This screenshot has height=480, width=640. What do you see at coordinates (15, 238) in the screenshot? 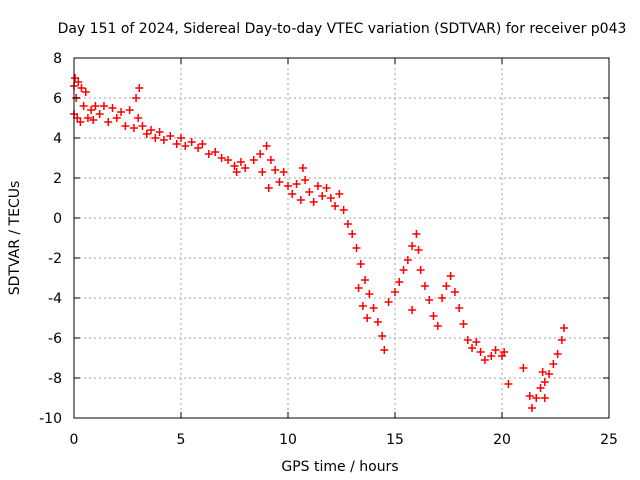
I see `y-axis-label: SDTVAR / TECUs` at bounding box center [15, 238].